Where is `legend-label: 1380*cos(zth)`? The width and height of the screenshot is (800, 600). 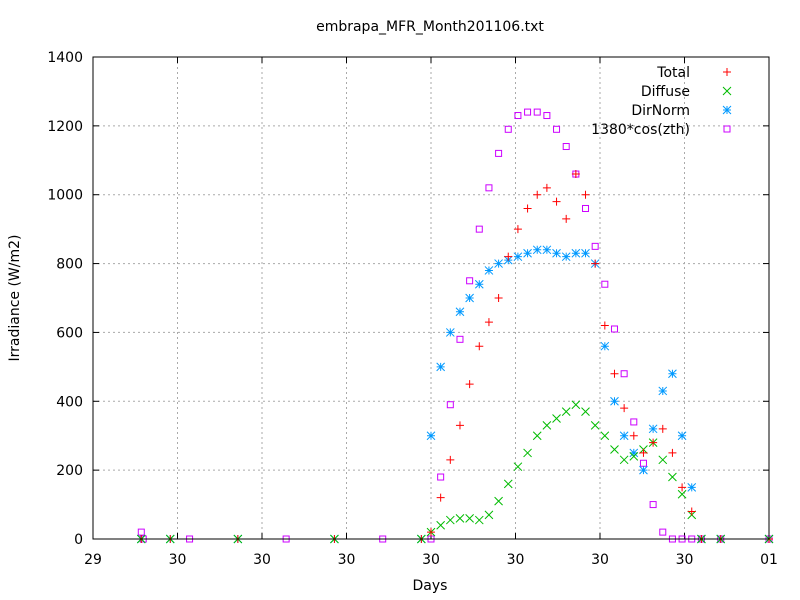
legend-label: 1380*cos(zth) is located at coordinates (640, 130).